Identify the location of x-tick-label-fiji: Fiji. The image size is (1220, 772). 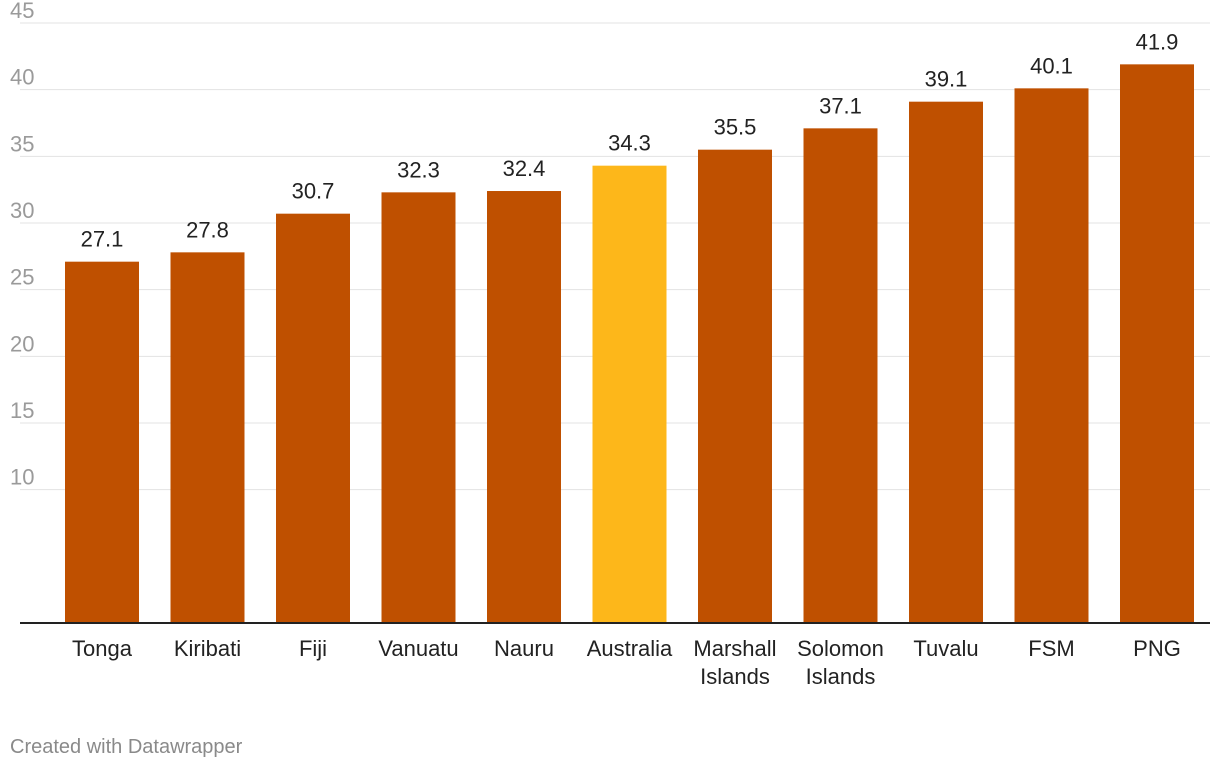
(313, 648).